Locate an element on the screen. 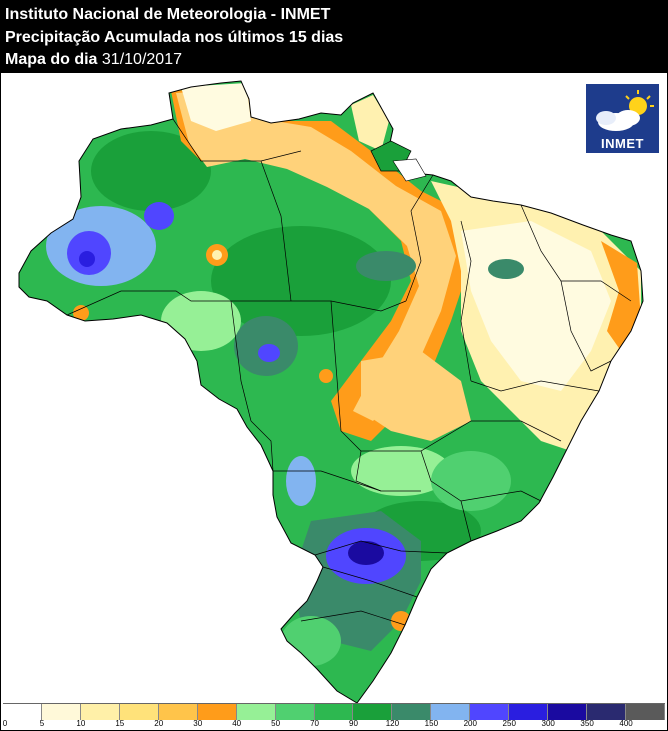  legend-tick-label: 300 is located at coordinates (548, 723).